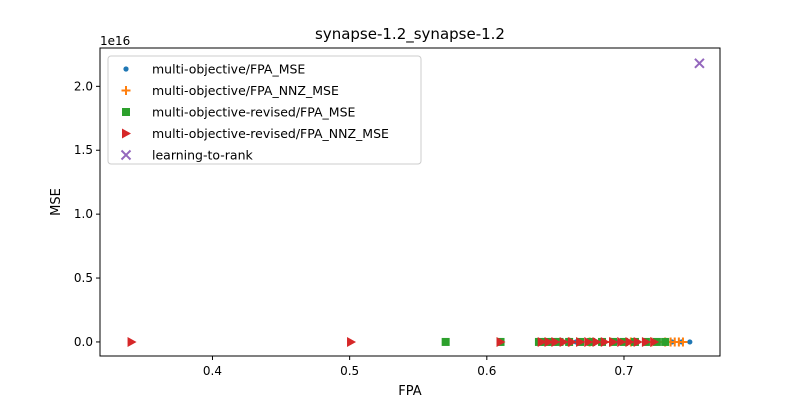  Describe the element at coordinates (115, 41) in the screenshot. I see `y-axis-offset-label: 1e16` at that location.